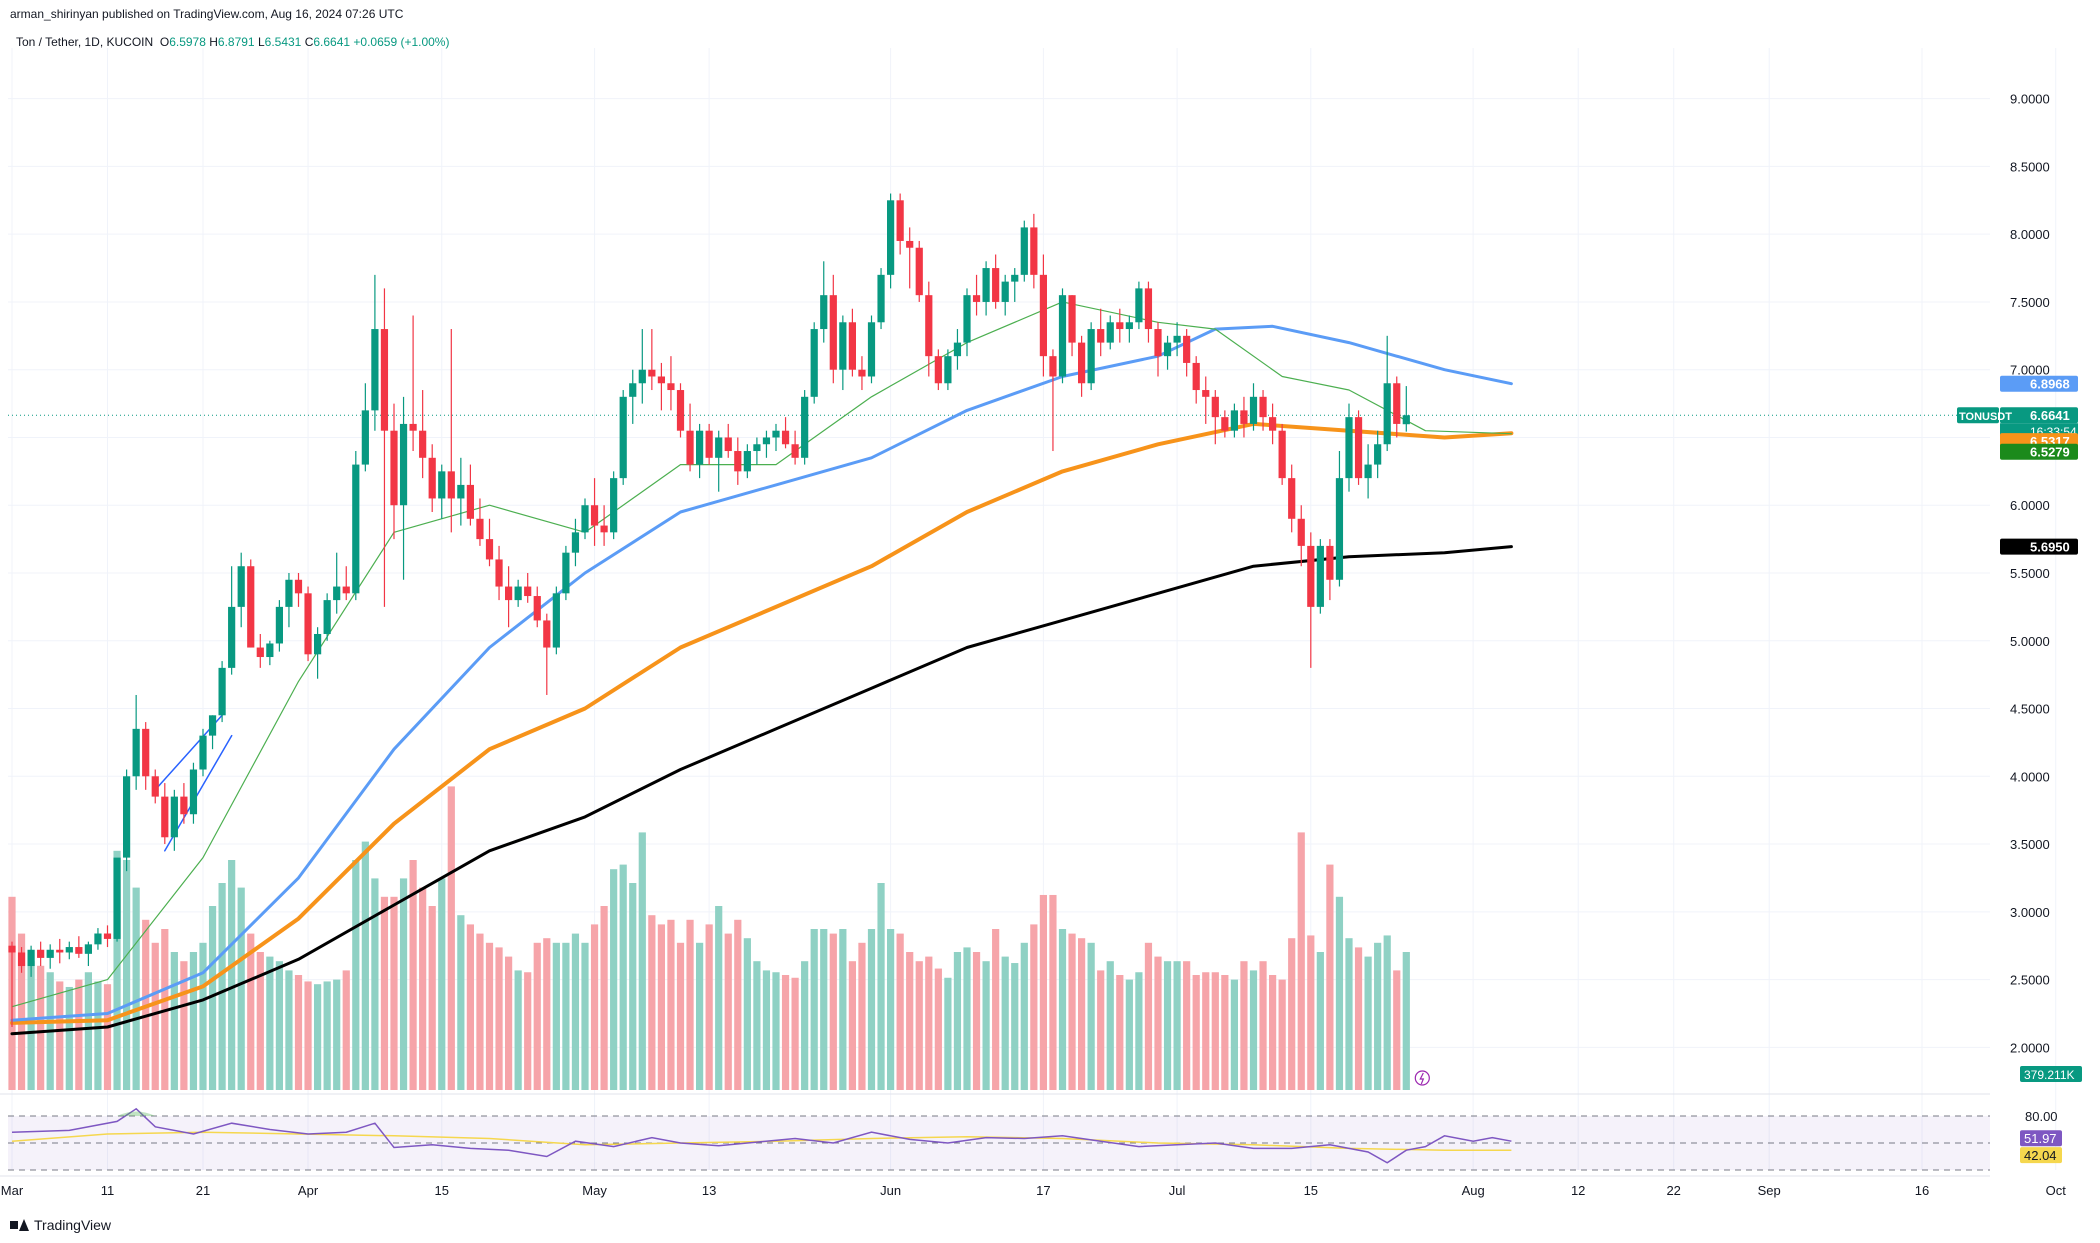  What do you see at coordinates (2030, 980) in the screenshot?
I see `y-tick-label: 2.5000` at bounding box center [2030, 980].